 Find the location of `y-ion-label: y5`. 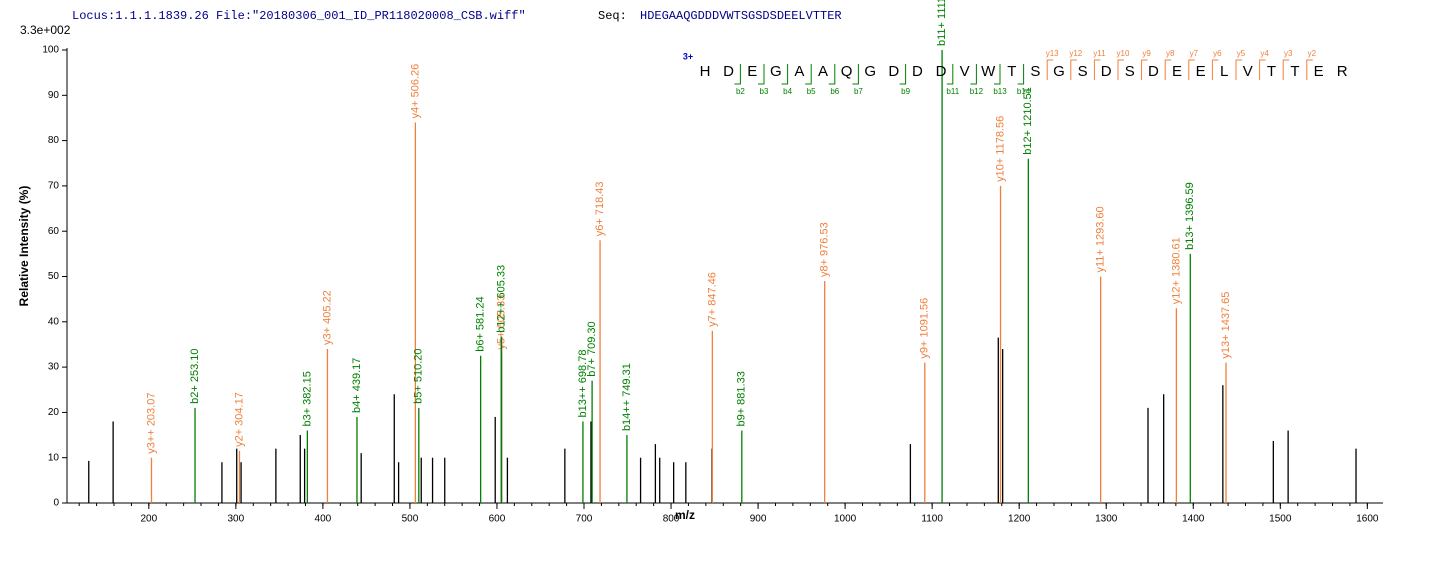

y-ion-label: y5 is located at coordinates (1241, 53).